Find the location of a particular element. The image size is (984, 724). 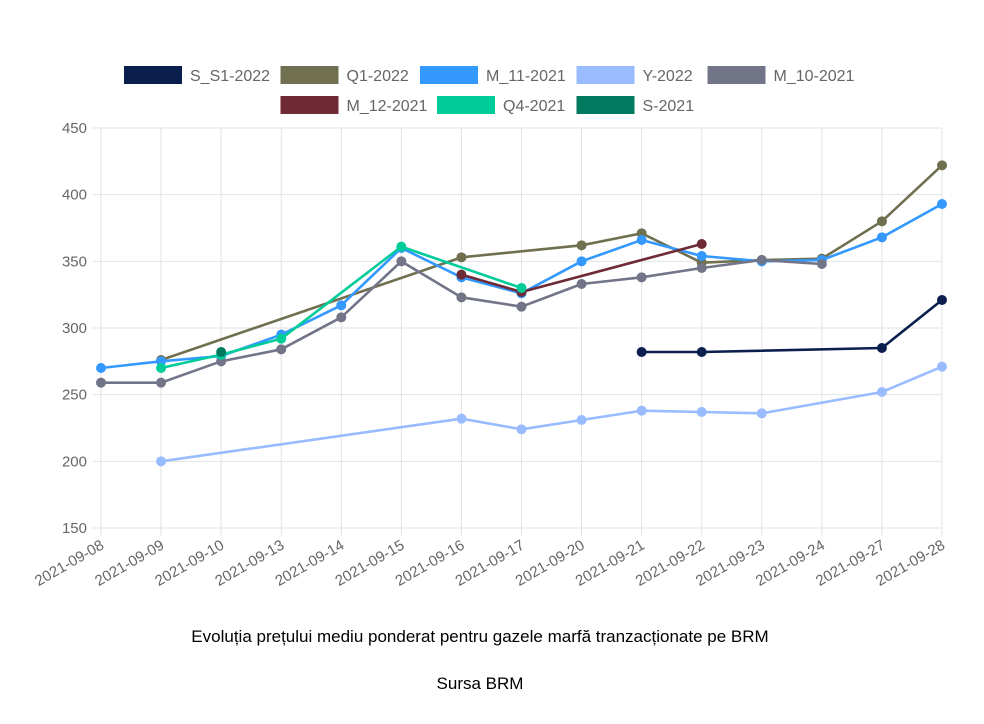

chart-source: Sursa BRM is located at coordinates (480, 683).